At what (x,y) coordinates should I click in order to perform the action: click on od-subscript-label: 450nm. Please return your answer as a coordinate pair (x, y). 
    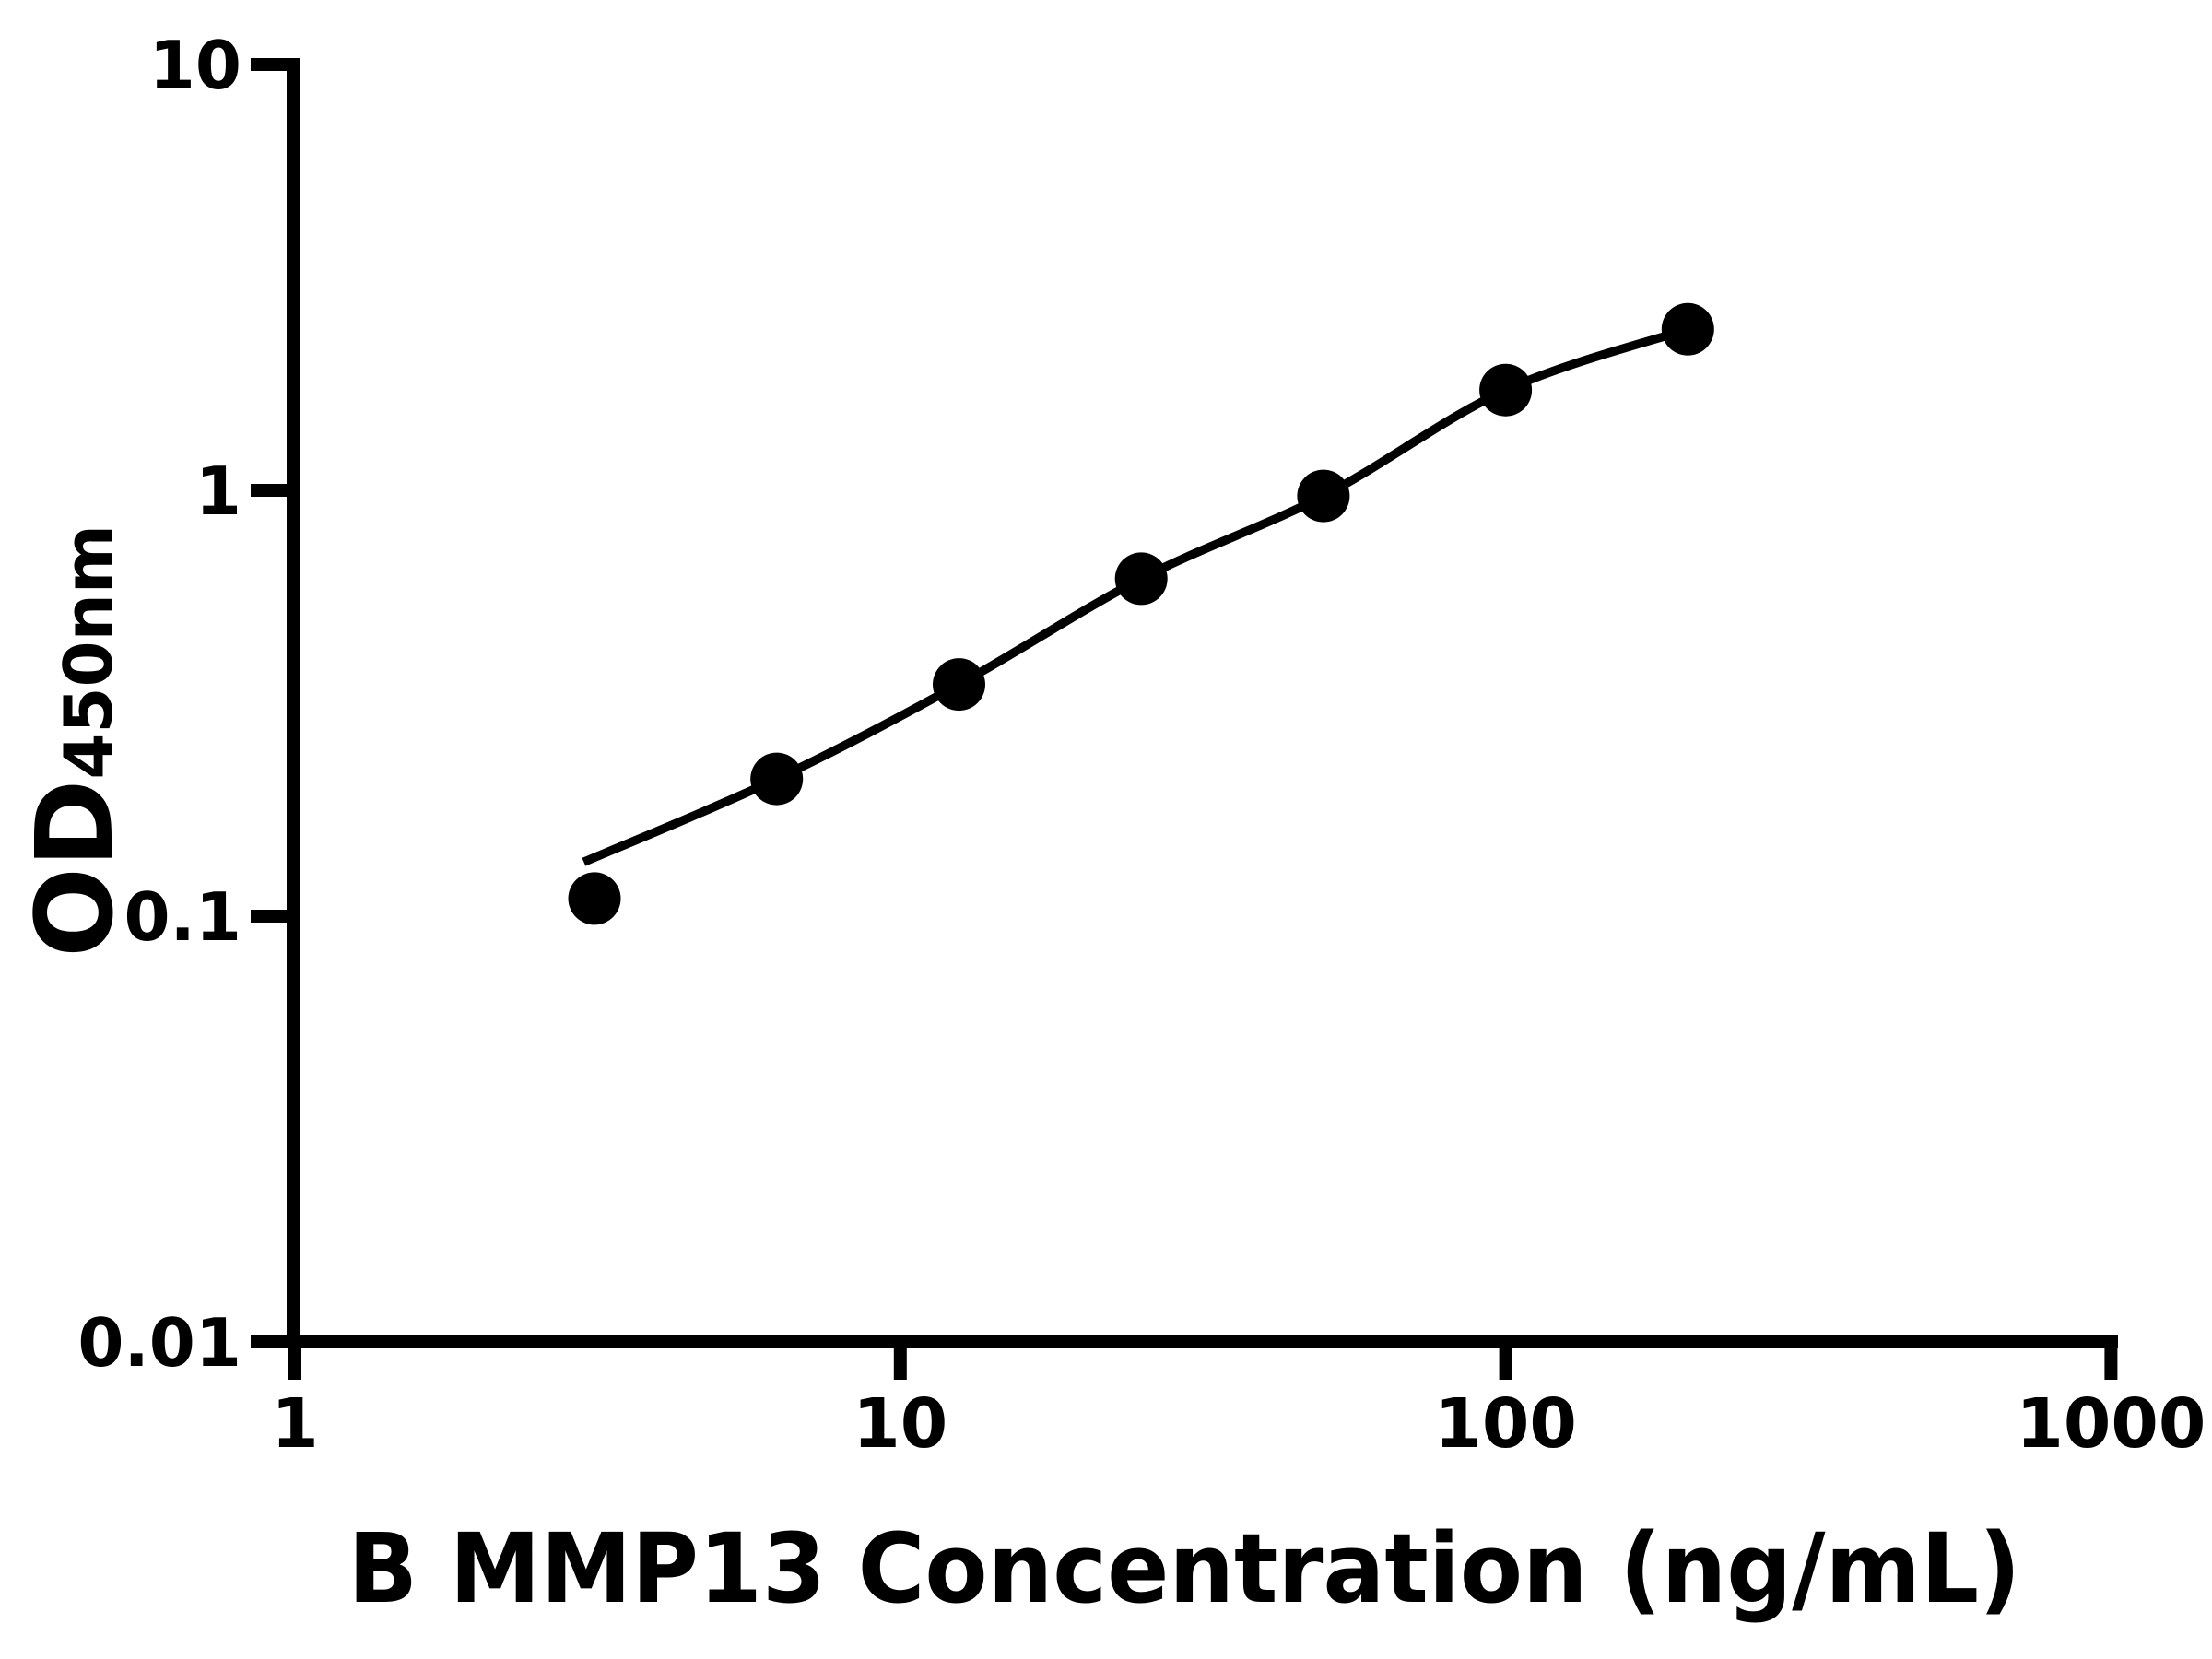
    Looking at the image, I should click on (88, 652).